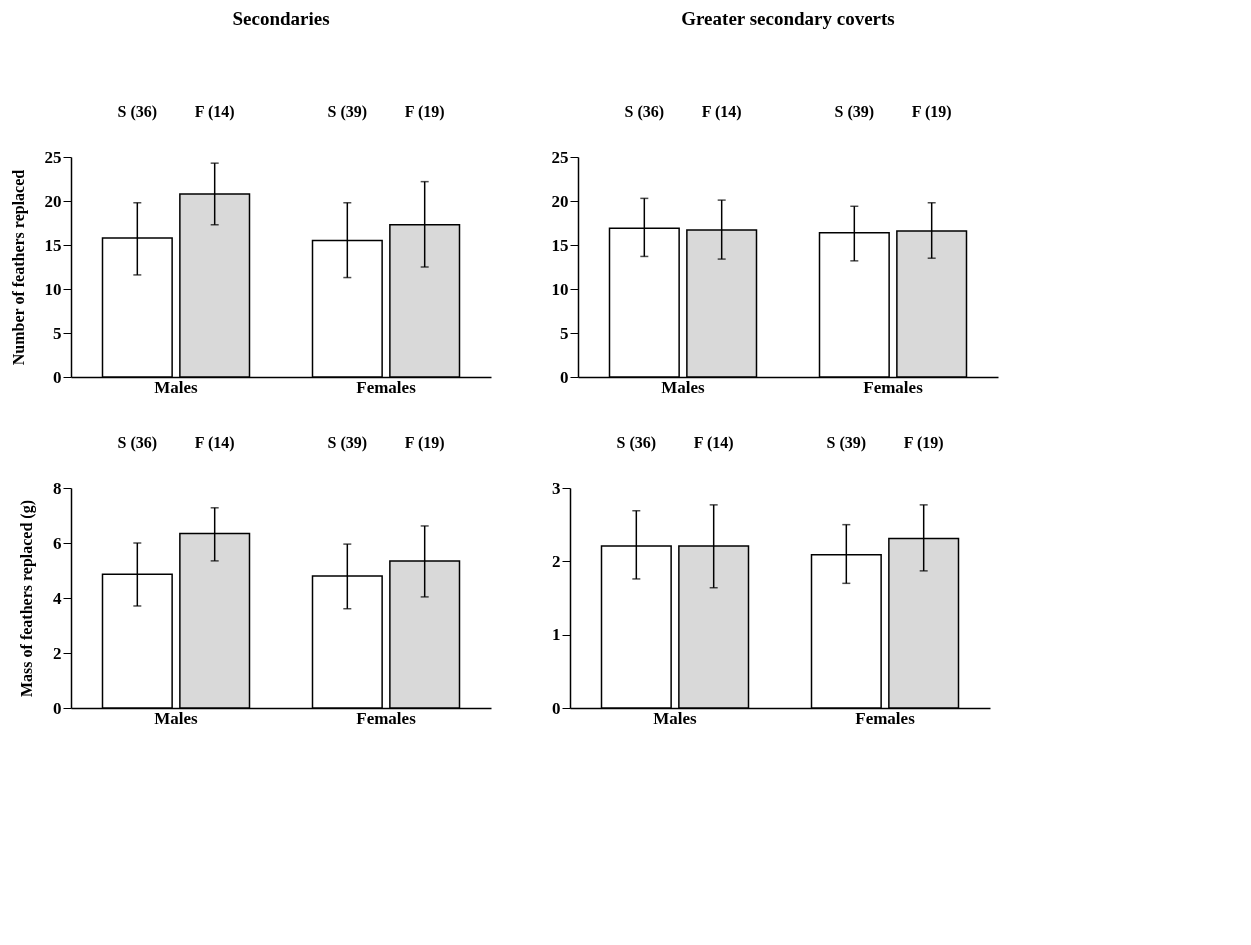 Image resolution: width=1251 pixels, height=945 pixels. Describe the element at coordinates (556, 488) in the screenshot. I see `y-tick-label: 3` at that location.